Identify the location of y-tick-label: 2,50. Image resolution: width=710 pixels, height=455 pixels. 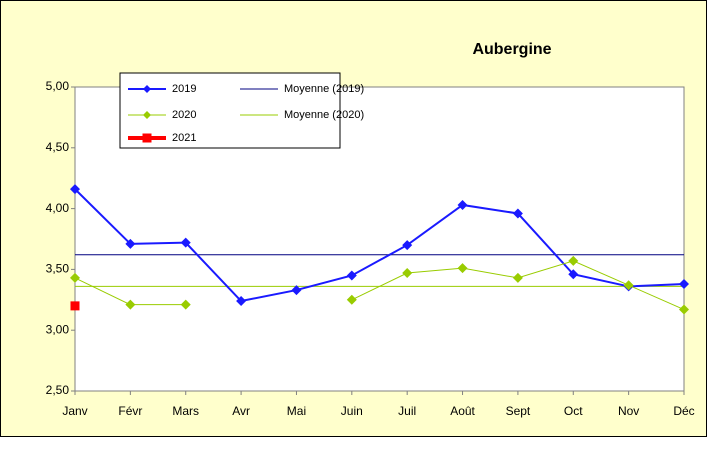
(58, 390).